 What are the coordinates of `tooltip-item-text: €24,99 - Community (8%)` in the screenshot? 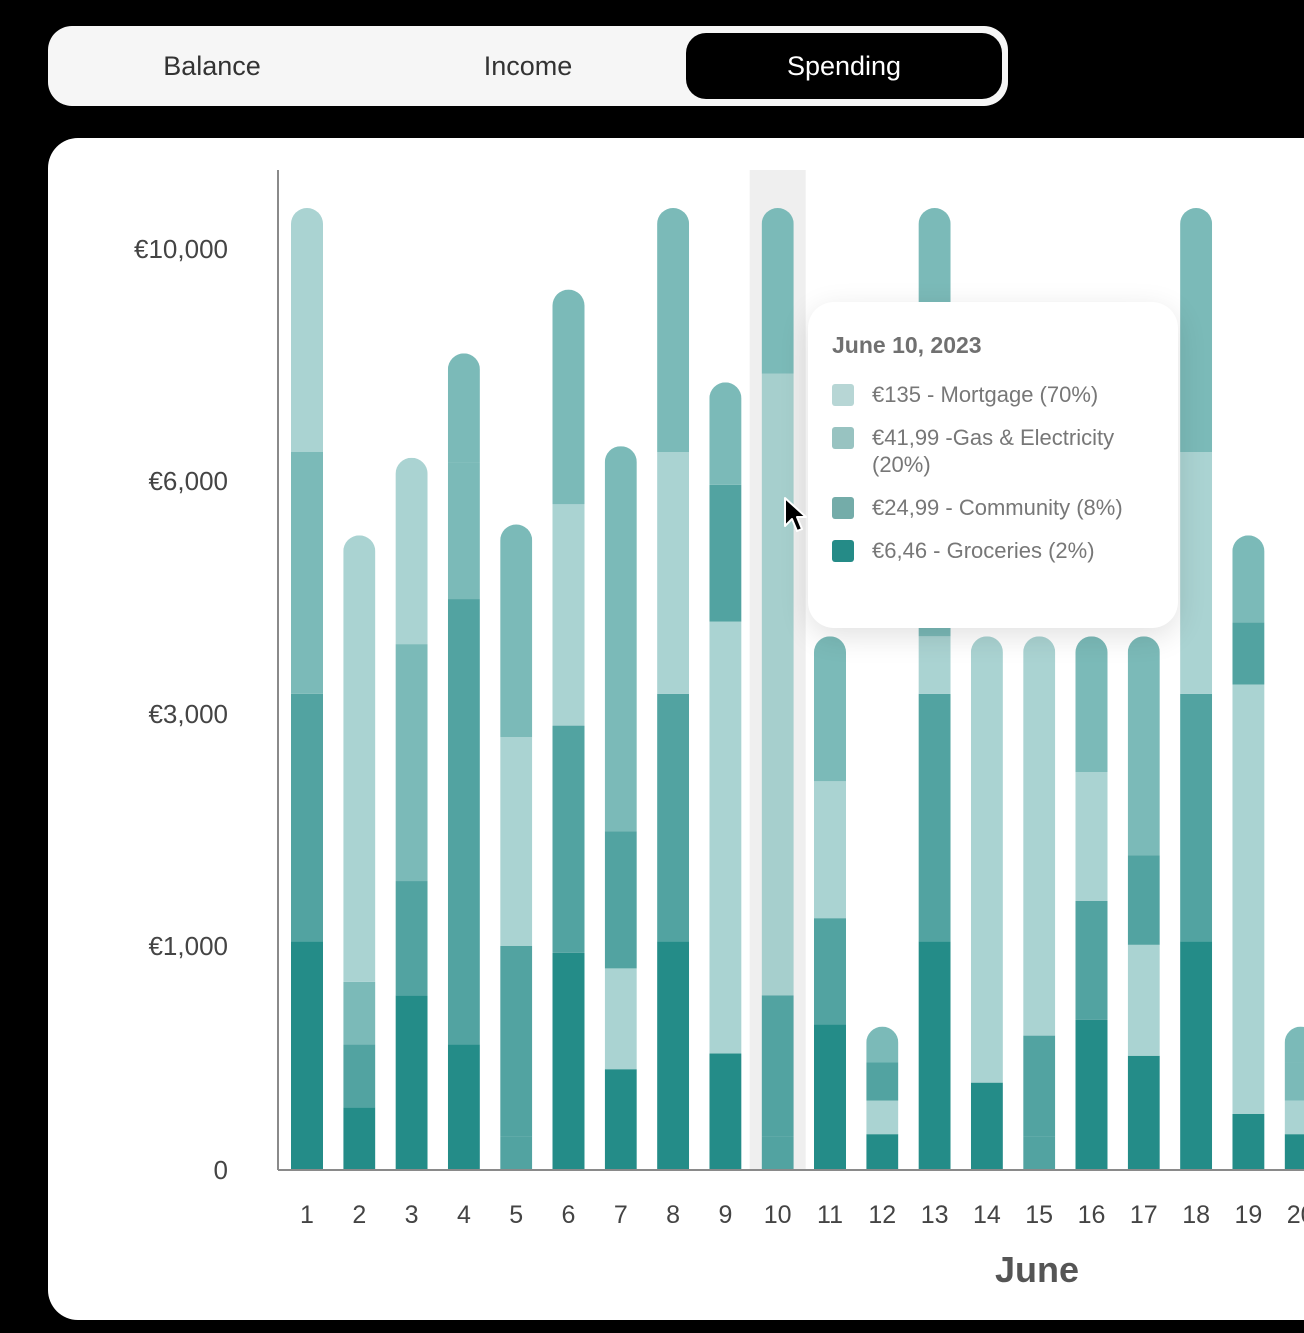 It's located at (997, 507).